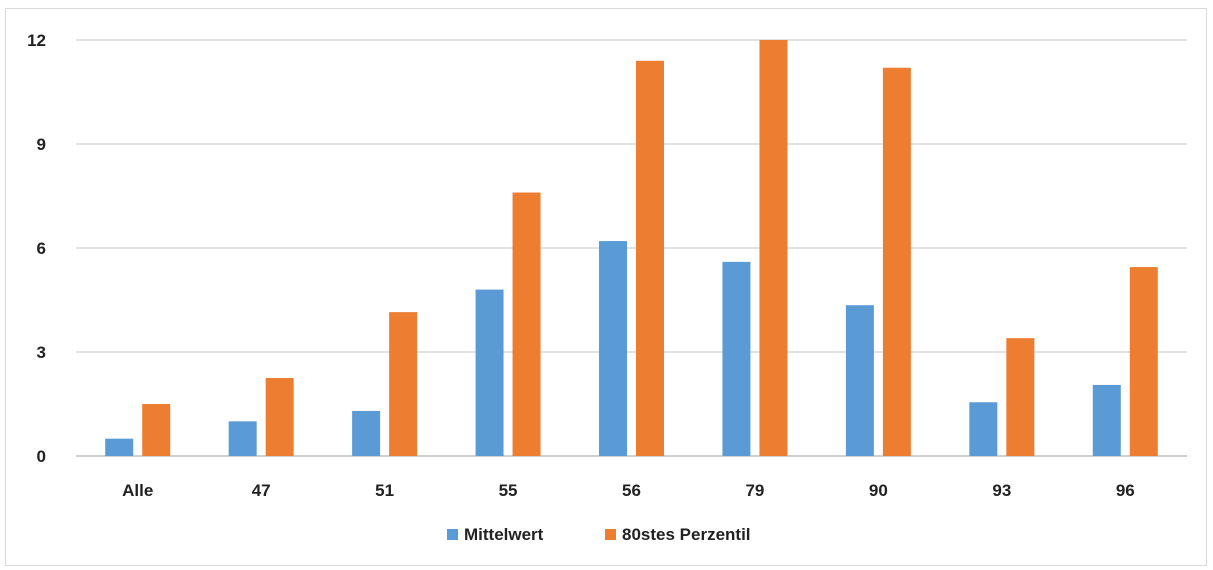 This screenshot has width=1213, height=570. I want to click on legend-label: 80stes Perzentil, so click(686, 534).